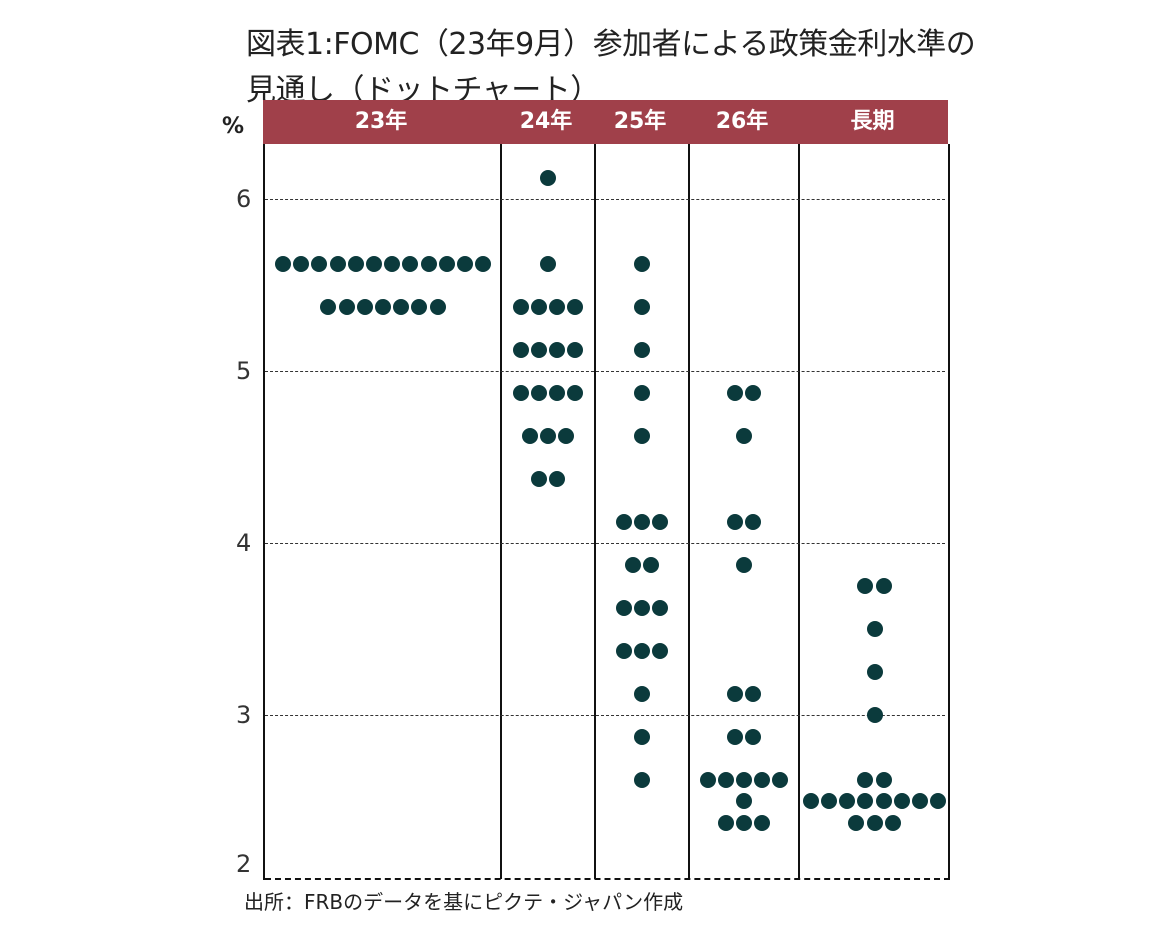 The image size is (1152, 928). What do you see at coordinates (605, 122) in the screenshot?
I see `column-header-band: 23年 24年 25年 26年 長期` at bounding box center [605, 122].